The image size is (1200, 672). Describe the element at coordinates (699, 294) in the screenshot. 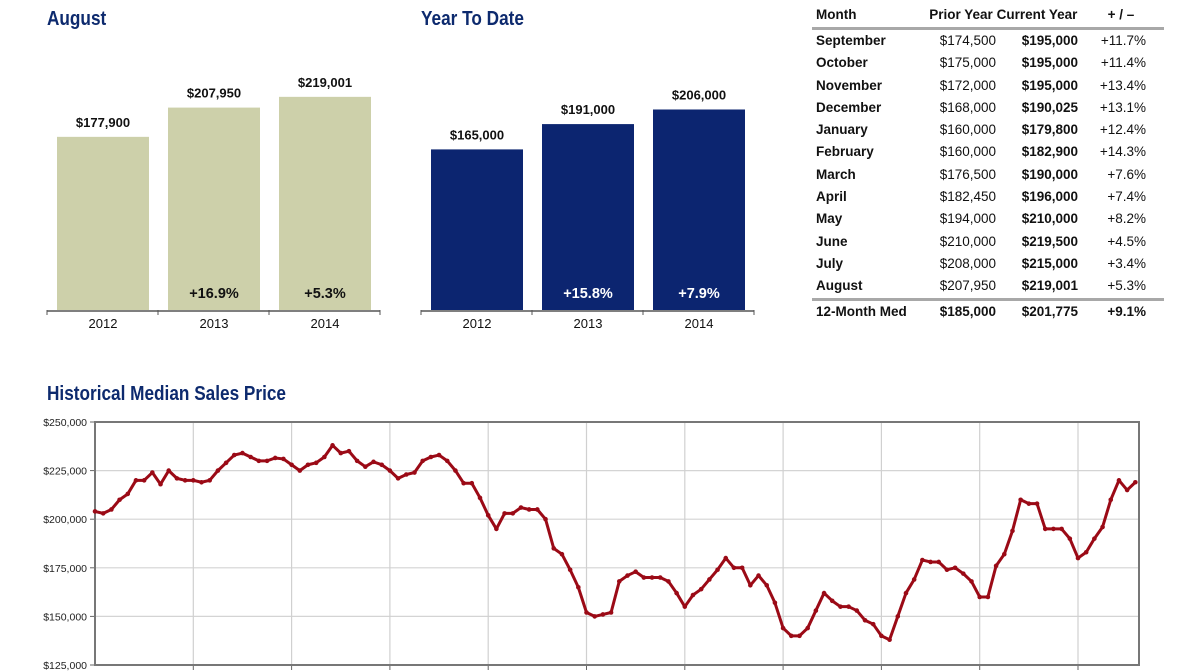

I see `bar-change-label: +7.9%` at that location.